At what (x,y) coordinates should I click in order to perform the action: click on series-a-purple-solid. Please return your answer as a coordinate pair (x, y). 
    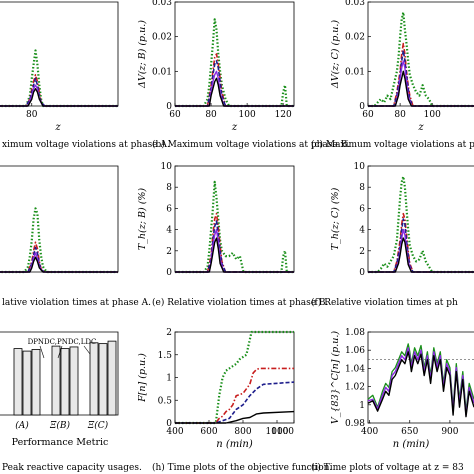
    Looking at the image, I should click on (59, 95).